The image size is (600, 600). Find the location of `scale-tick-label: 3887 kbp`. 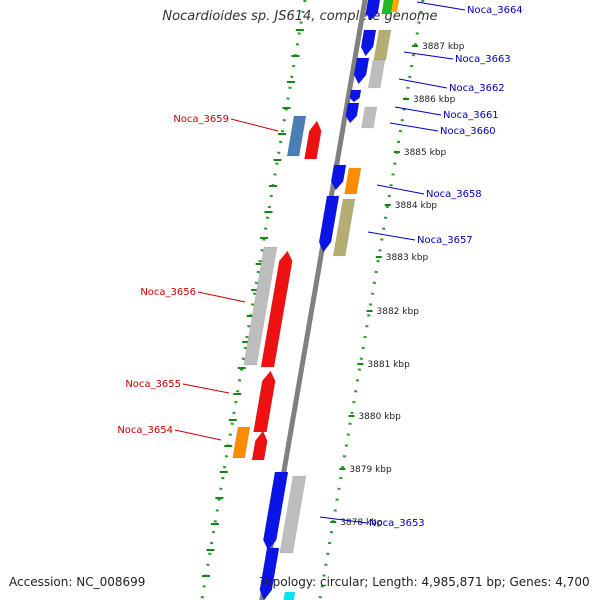

scale-tick-label: 3887 kbp is located at coordinates (443, 47).